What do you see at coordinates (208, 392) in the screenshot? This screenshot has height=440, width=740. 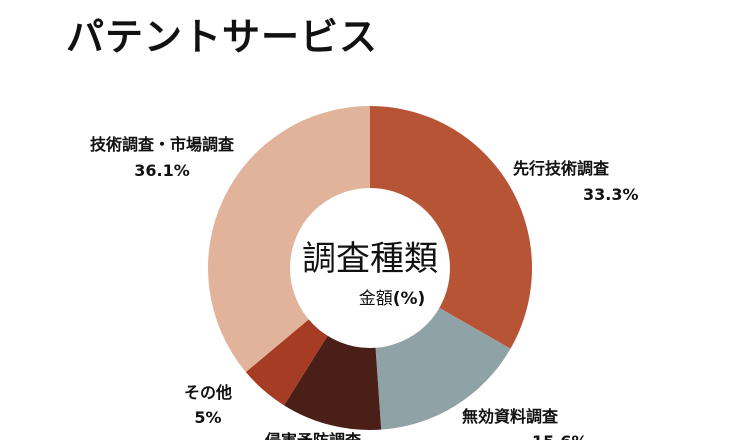 I see `slice-label-3: その他` at bounding box center [208, 392].